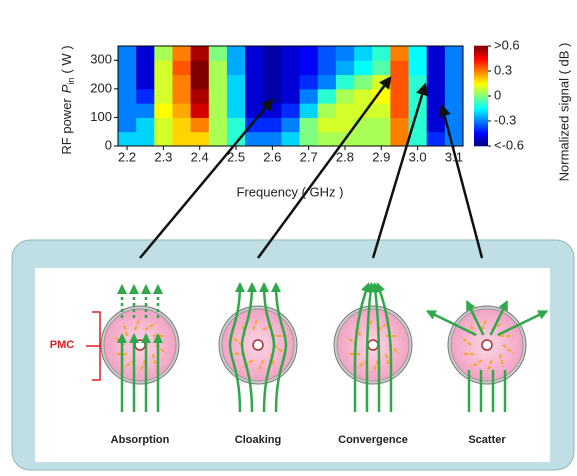  Describe the element at coordinates (507, 44) in the screenshot. I see `colorbar-tick-label: >0.6` at that location.